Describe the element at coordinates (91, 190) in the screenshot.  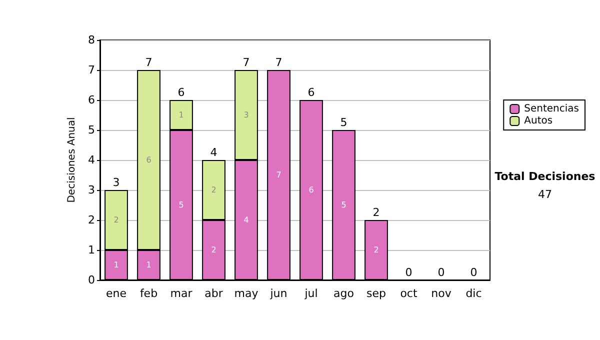
I see `y-tick-label: 3` at that location.